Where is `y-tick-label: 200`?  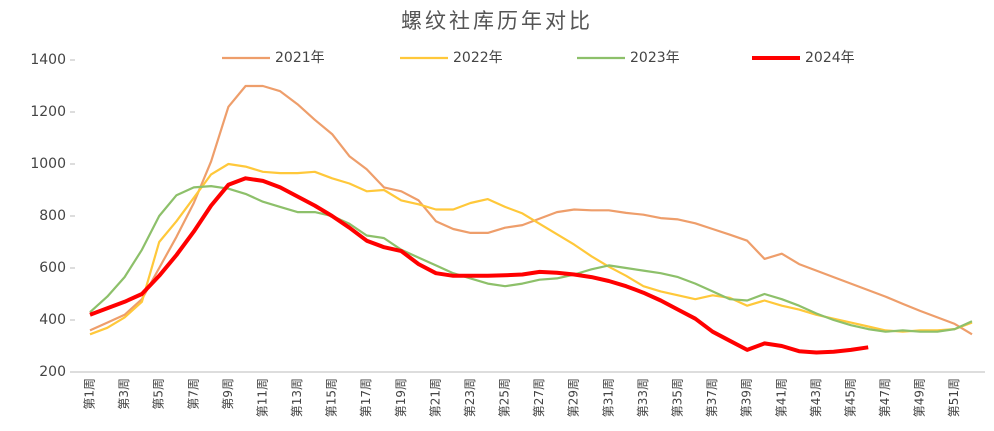 y-tick-label: 200 is located at coordinates (52, 372).